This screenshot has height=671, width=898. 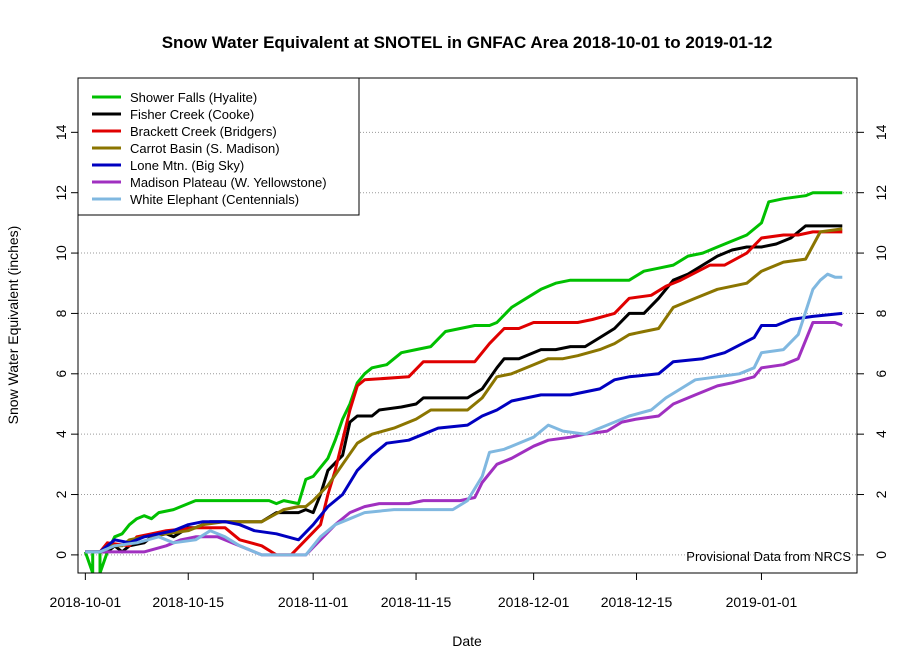 I want to click on x-tick-label-2018-10-15: 2018-10-15, so click(x=188, y=602).